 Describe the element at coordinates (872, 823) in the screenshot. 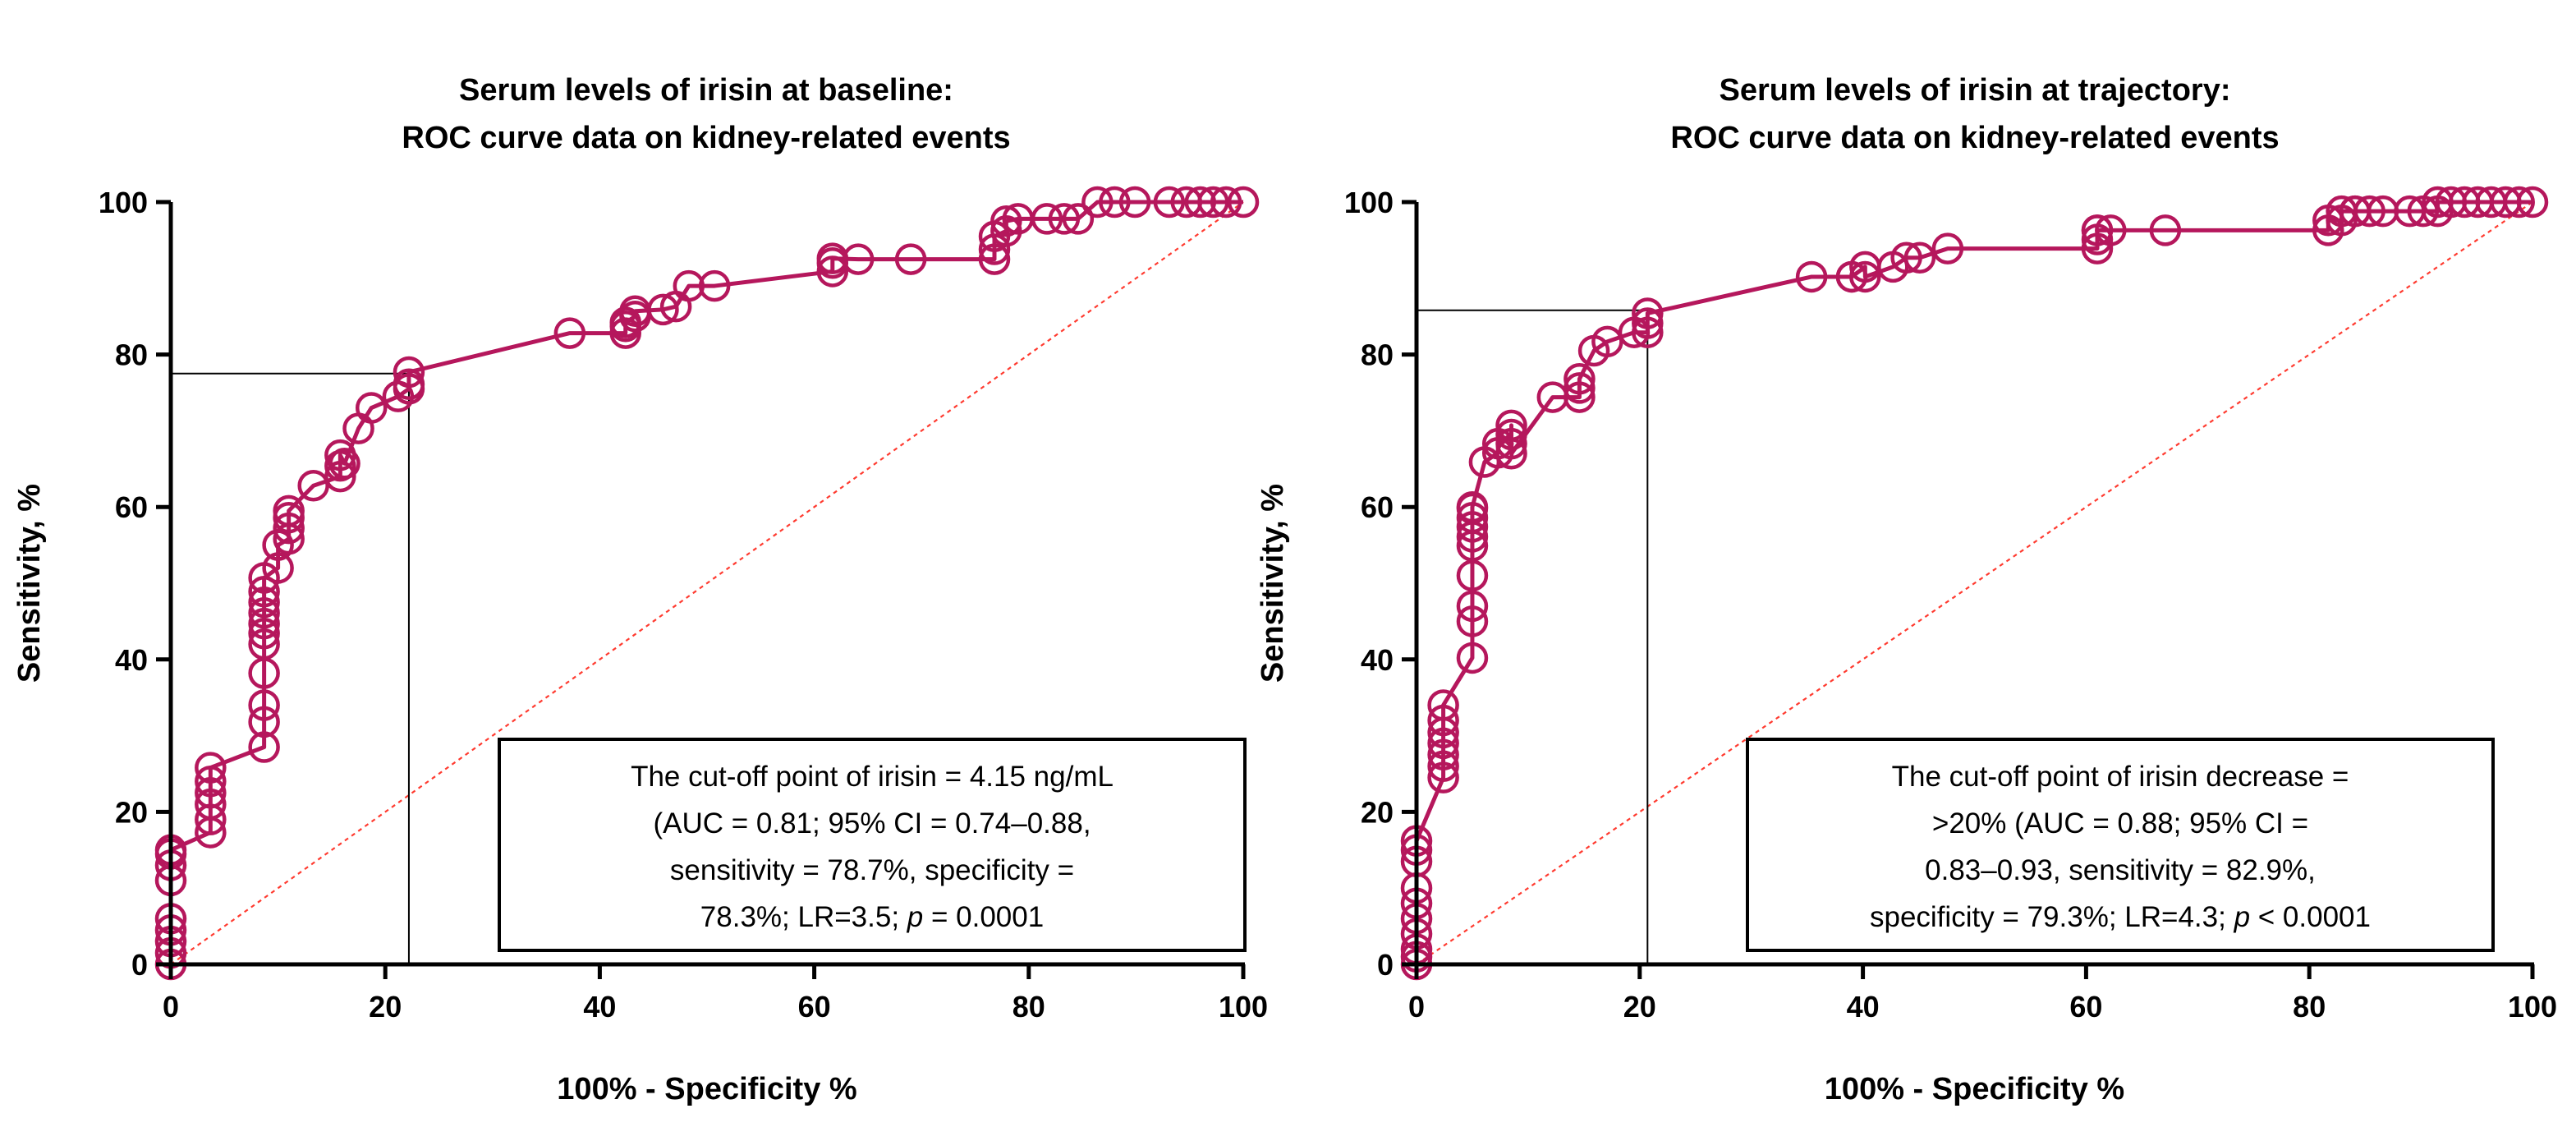

I see `annotation-text-line: (AUC = 0.81; 95% CI = 0.74–0.88,` at that location.